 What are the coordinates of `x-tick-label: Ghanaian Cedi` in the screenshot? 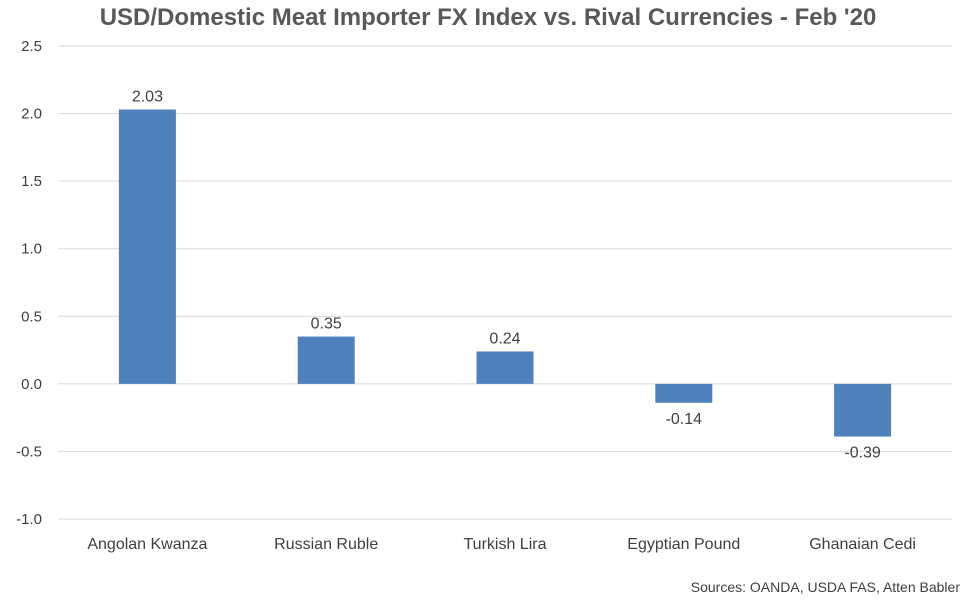 It's located at (862, 544).